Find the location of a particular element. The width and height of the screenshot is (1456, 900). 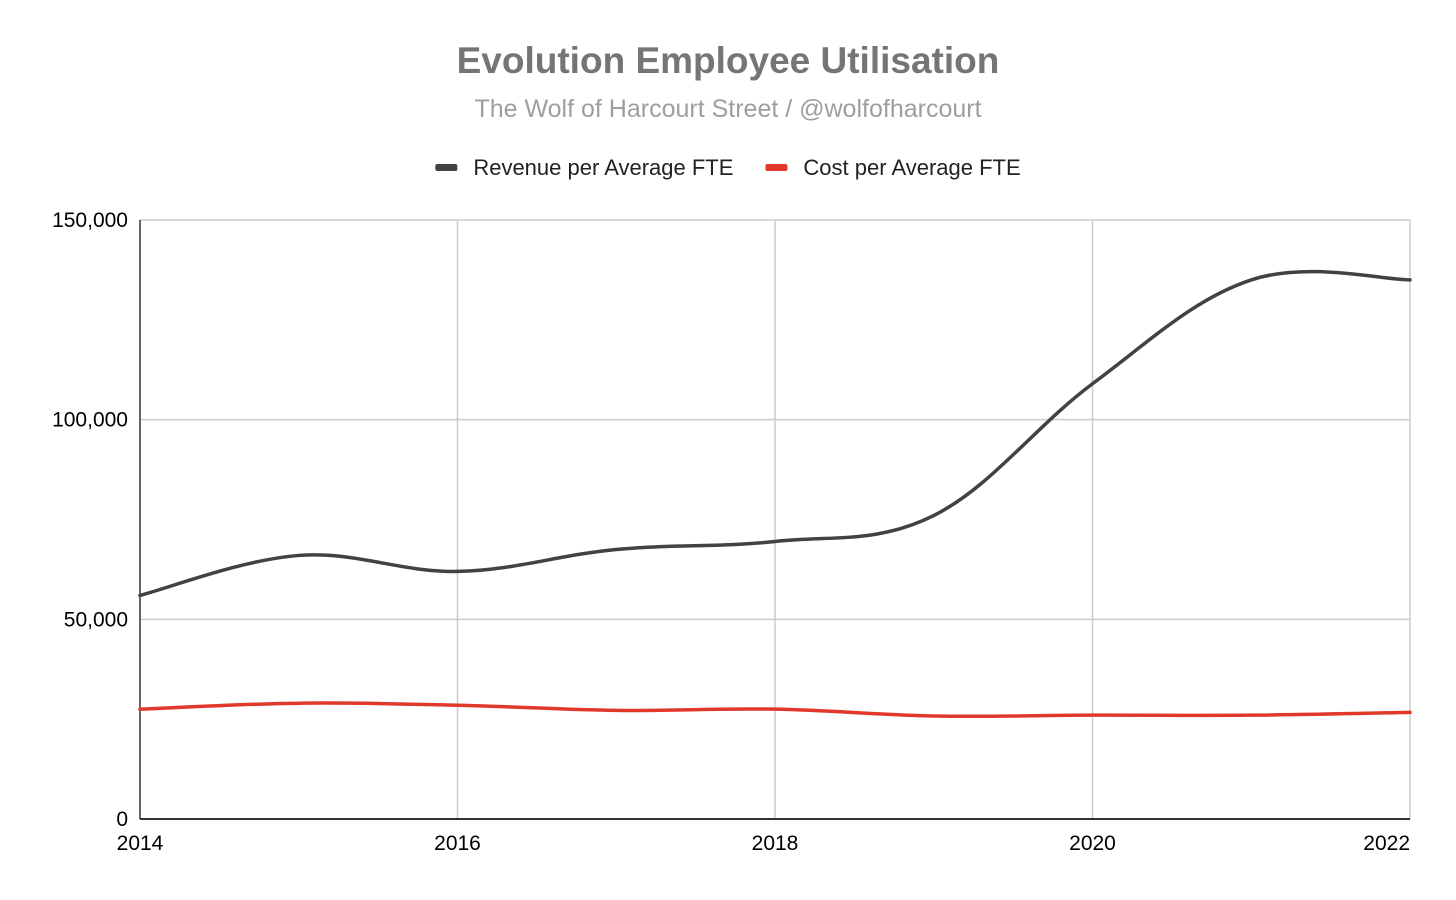

x-tick-label: 2020 is located at coordinates (1092, 843).